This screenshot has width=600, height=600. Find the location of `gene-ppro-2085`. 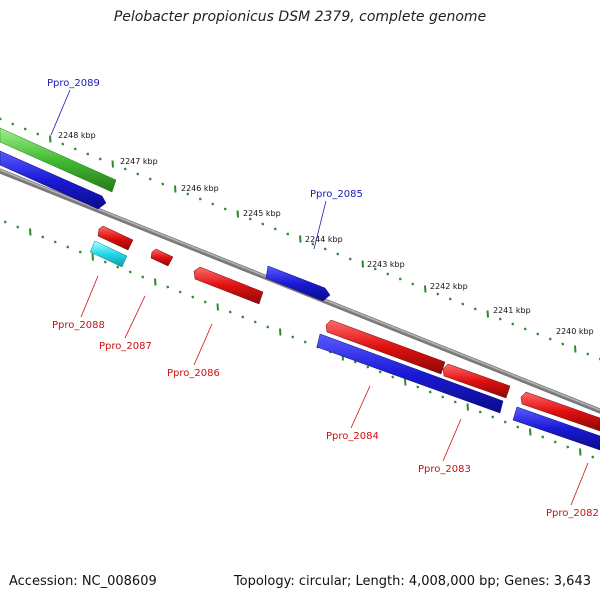

gene-ppro-2085 is located at coordinates (298, 283).